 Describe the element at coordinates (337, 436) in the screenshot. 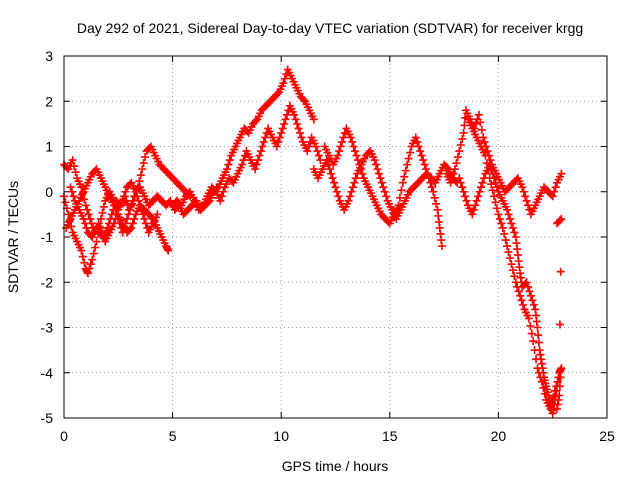

I see `x-tick-labels: 0 5 10 15 20 25` at that location.